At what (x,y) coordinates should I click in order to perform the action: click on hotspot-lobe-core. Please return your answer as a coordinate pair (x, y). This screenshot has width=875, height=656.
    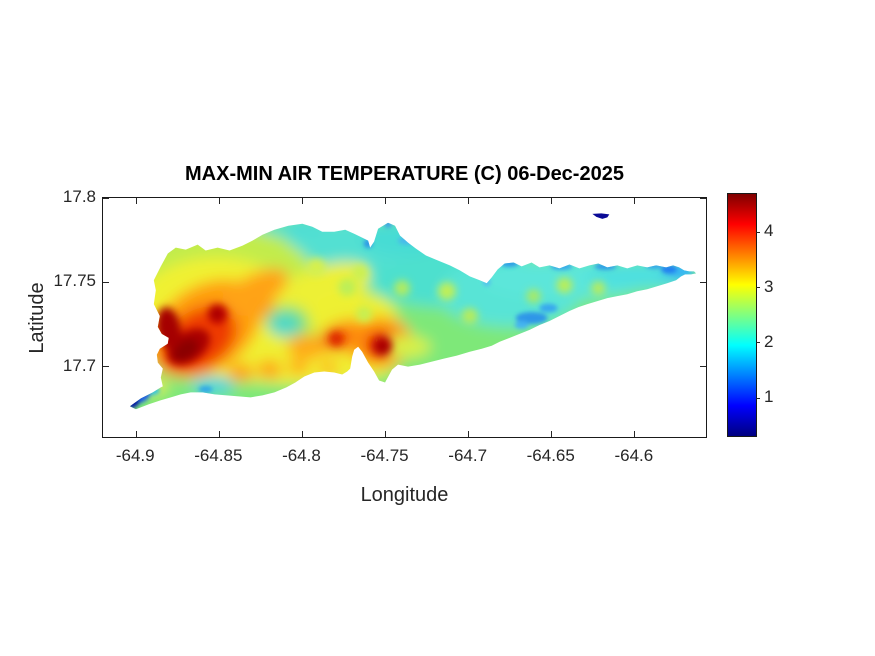
    Looking at the image, I should click on (216, 314).